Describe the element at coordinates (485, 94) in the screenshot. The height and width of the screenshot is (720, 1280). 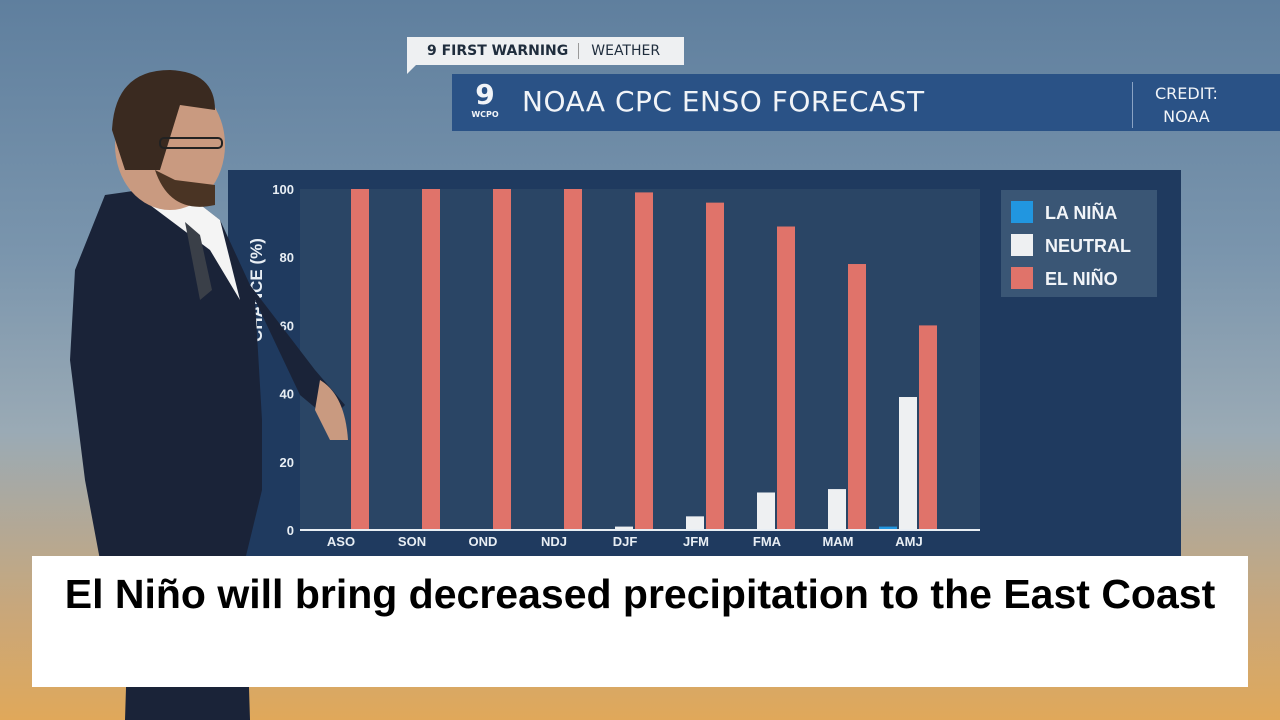
I see `logo-number: 9` at that location.